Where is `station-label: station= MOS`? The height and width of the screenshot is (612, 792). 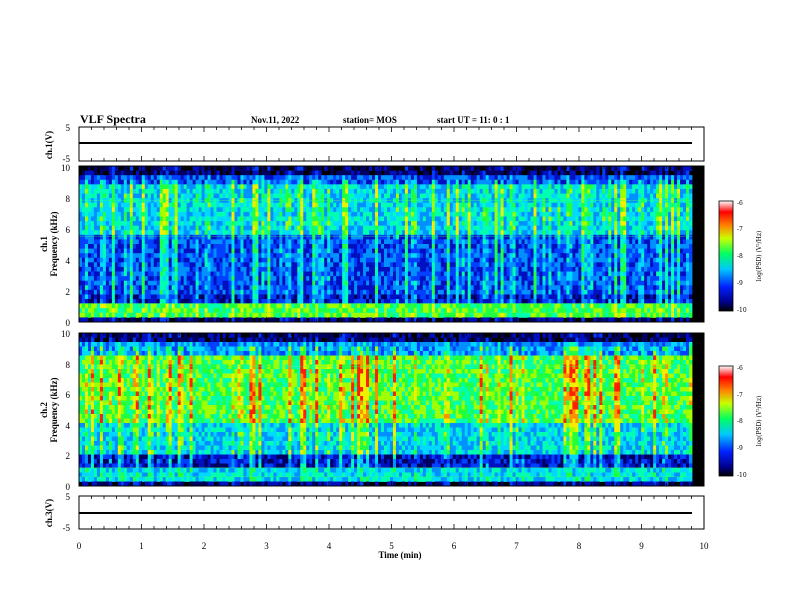 station-label: station= MOS is located at coordinates (370, 120).